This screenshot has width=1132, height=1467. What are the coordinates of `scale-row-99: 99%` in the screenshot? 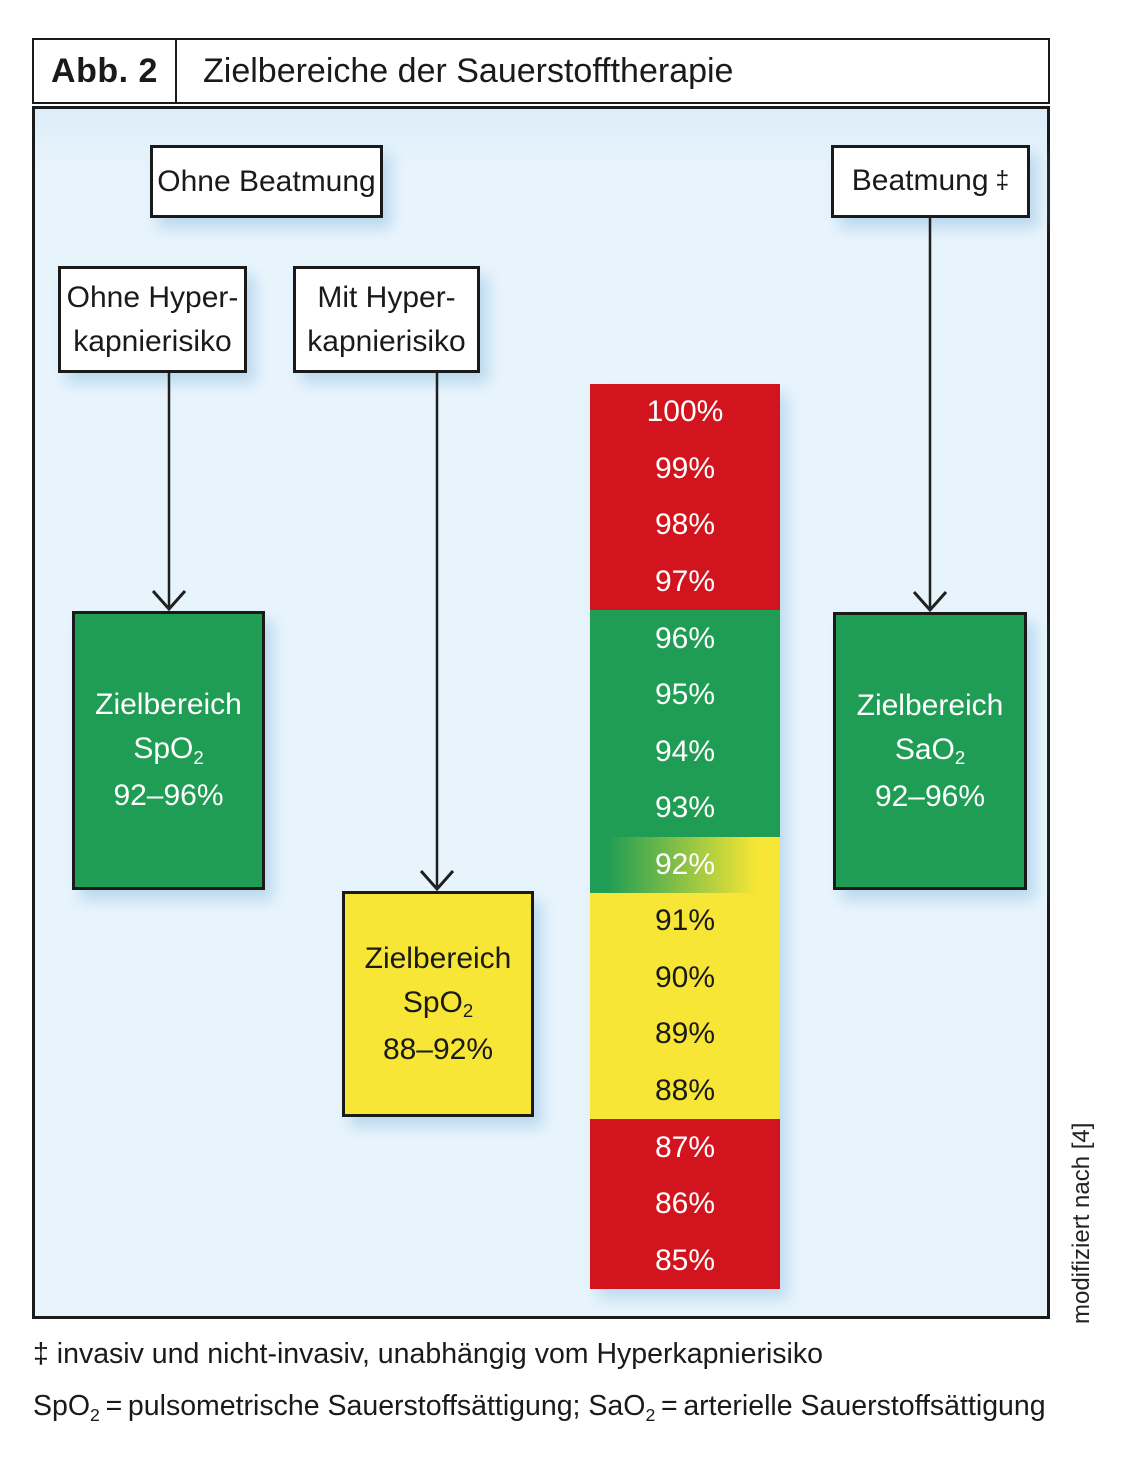 It's located at (685, 469).